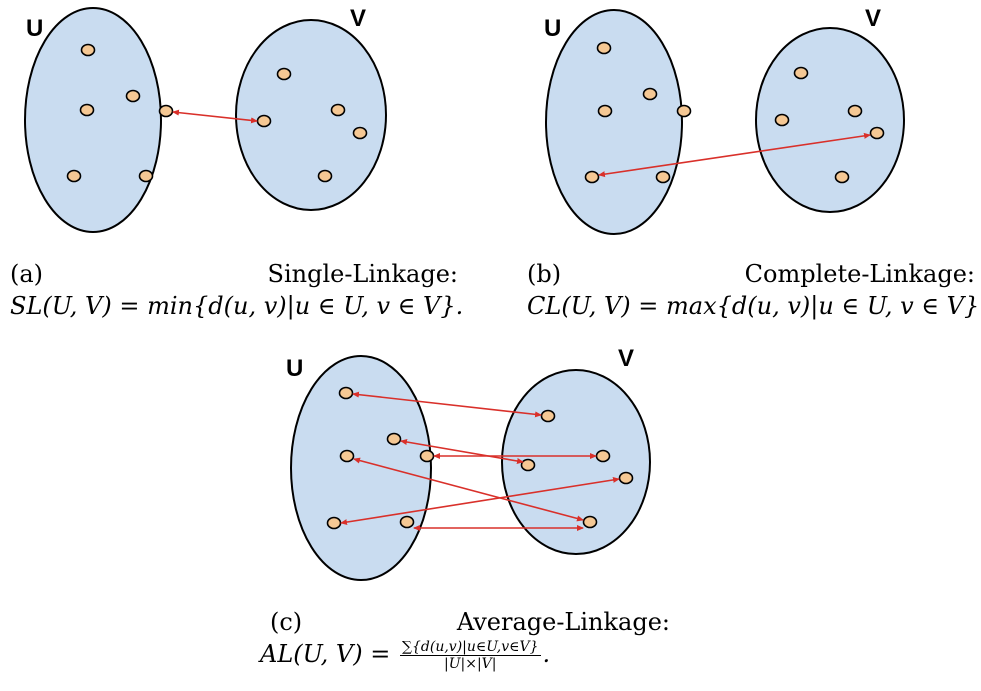  What do you see at coordinates (342, 654) in the screenshot?
I see `formula-lhs: (U, V) =` at bounding box center [342, 654].